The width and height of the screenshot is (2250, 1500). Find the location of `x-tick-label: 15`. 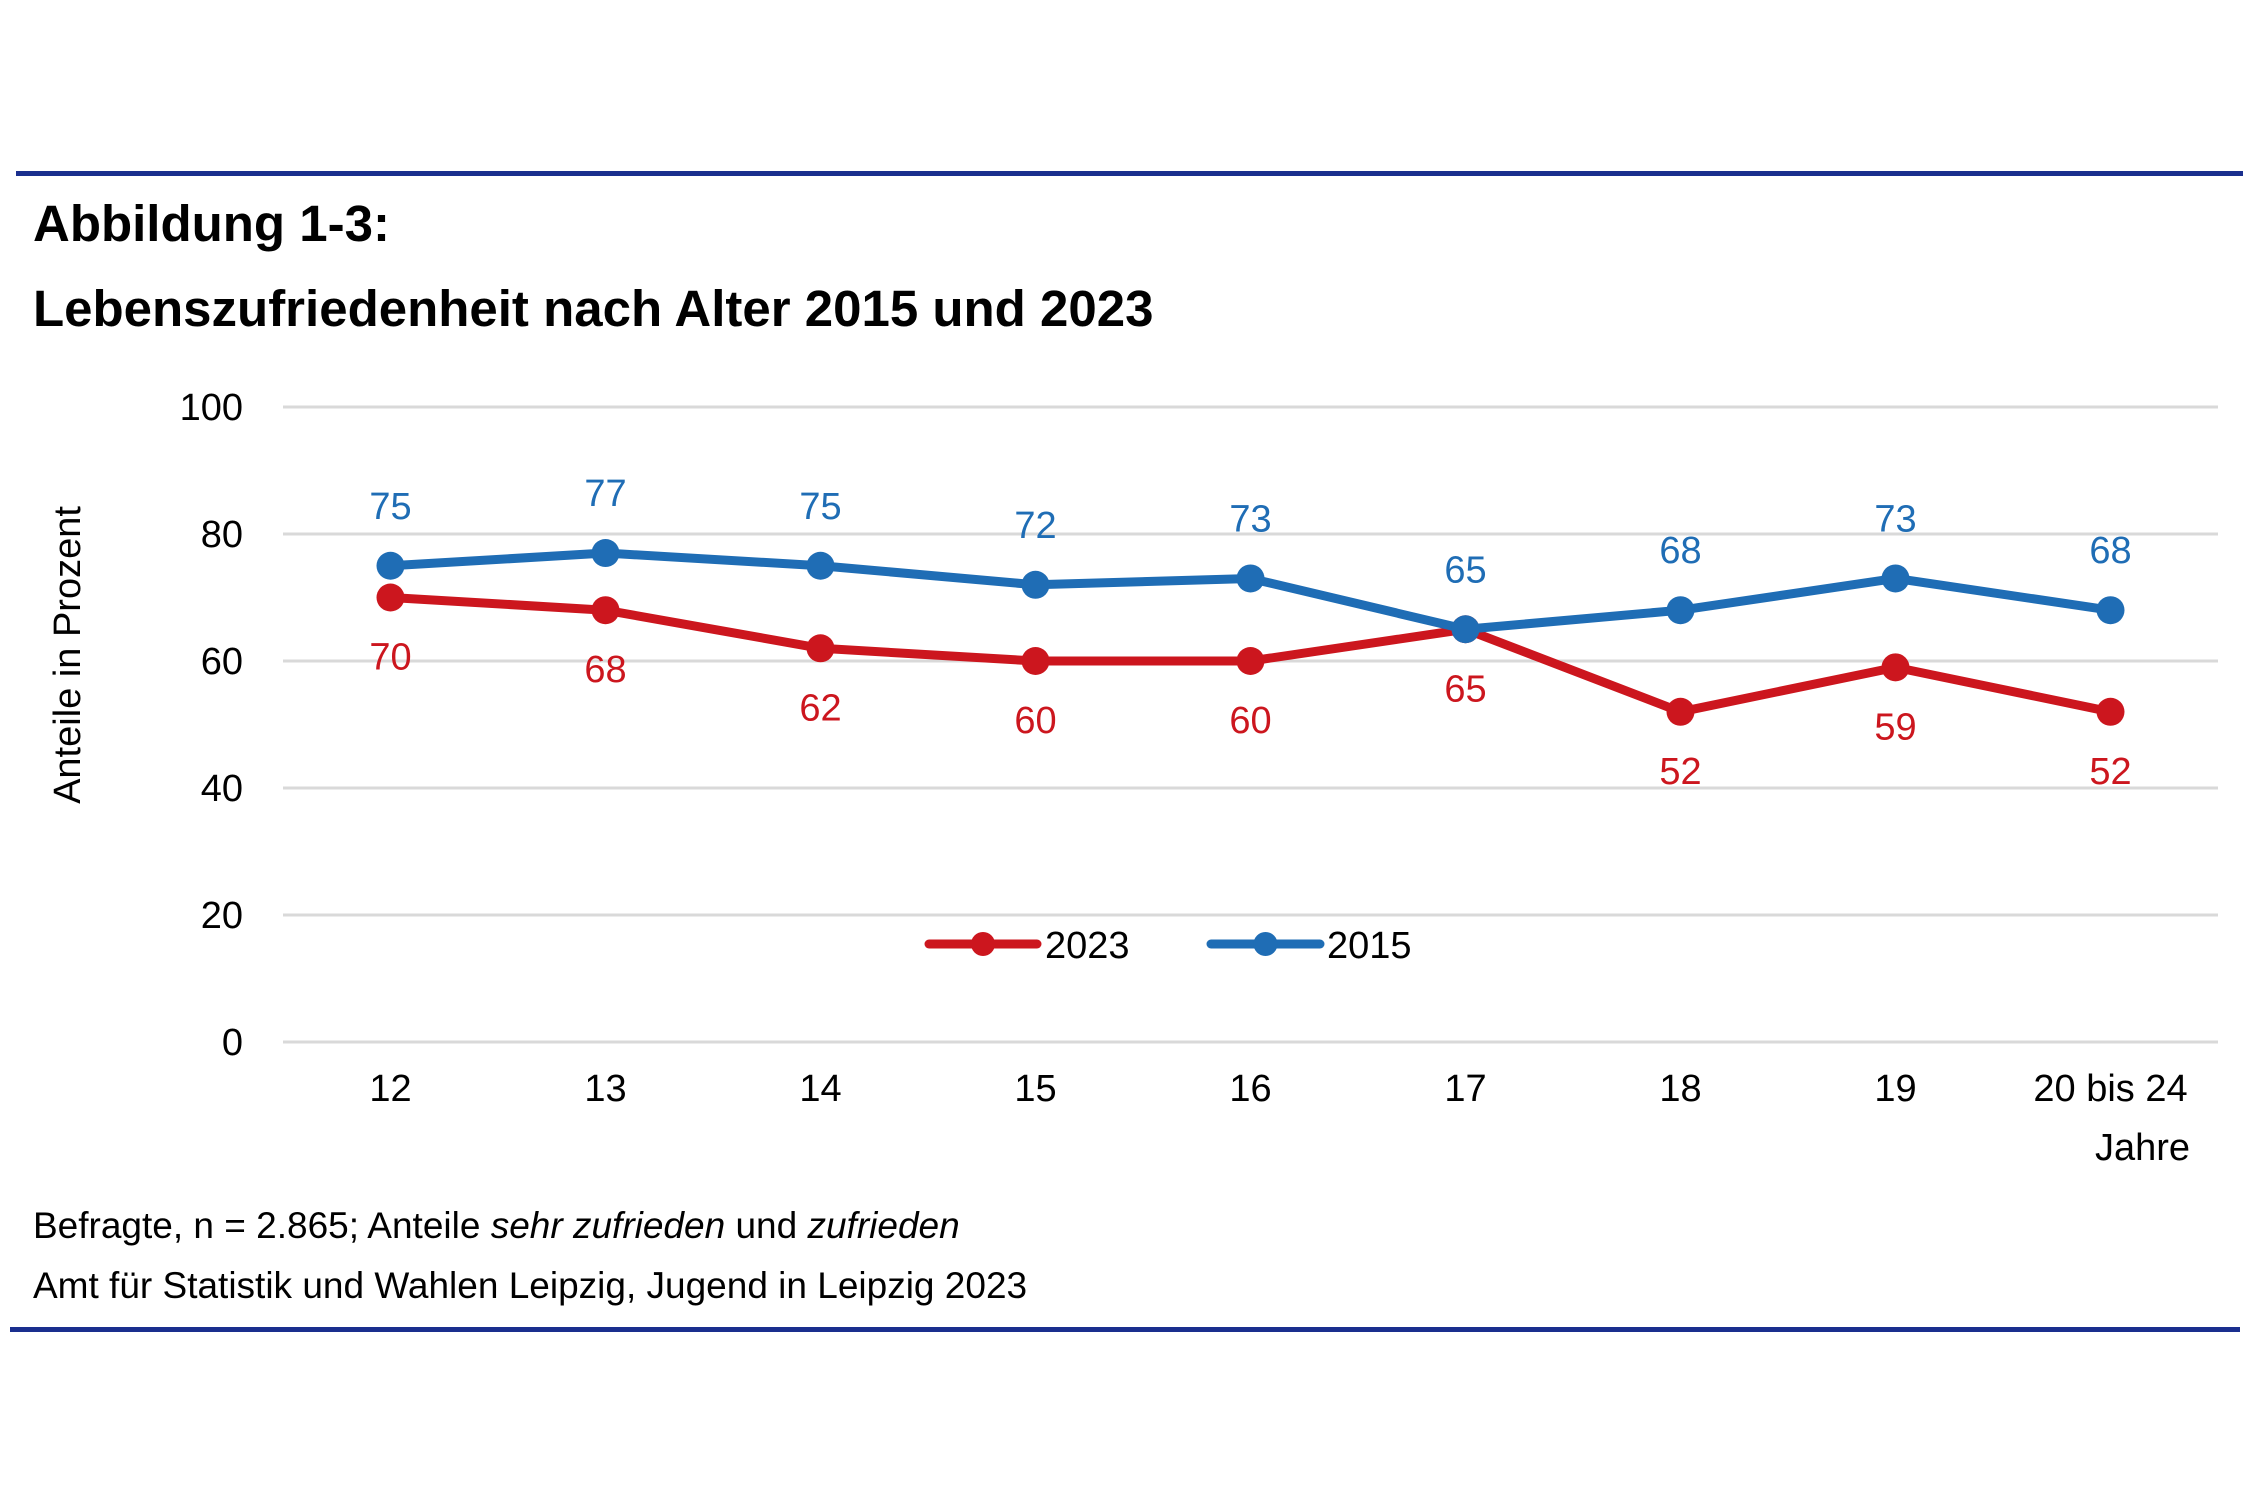

x-tick-label: 15 is located at coordinates (1035, 1089).